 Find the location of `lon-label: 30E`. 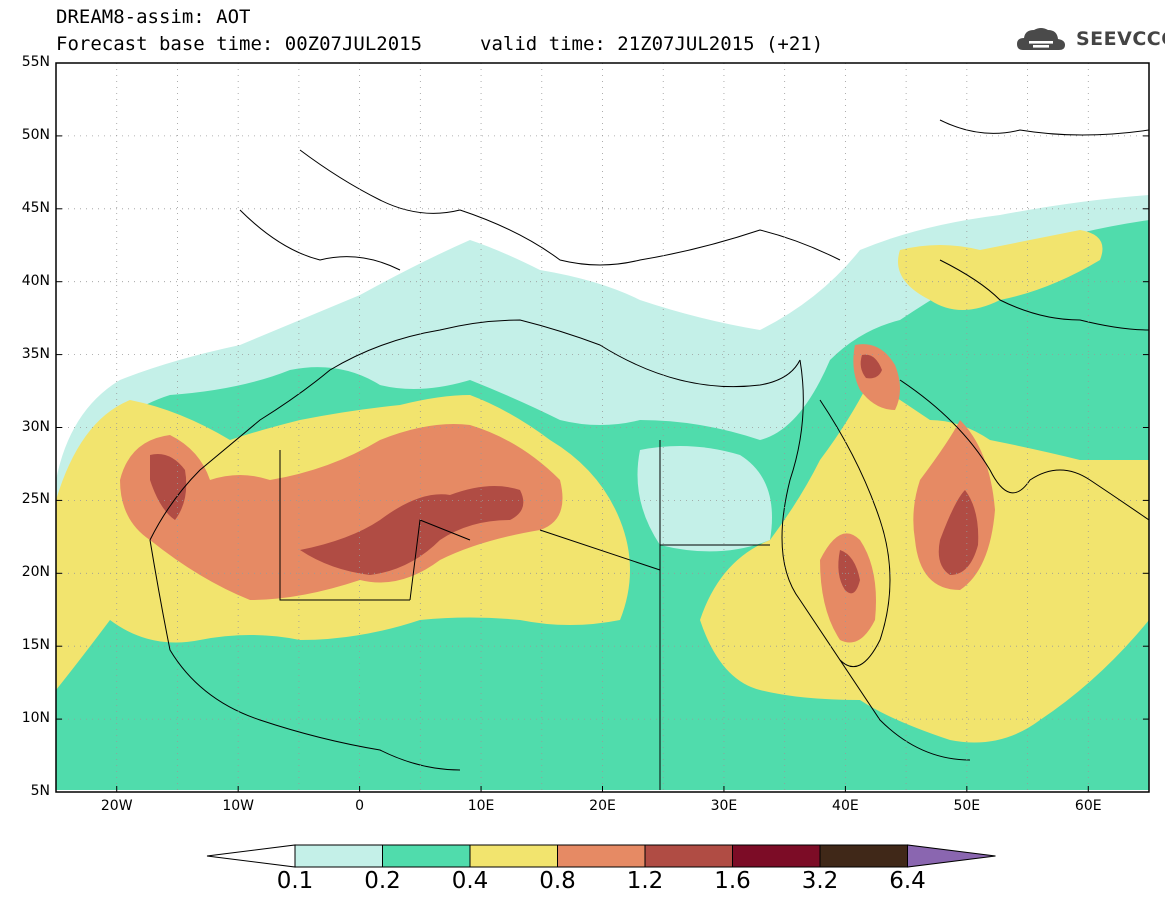

lon-label: 30E is located at coordinates (724, 806).